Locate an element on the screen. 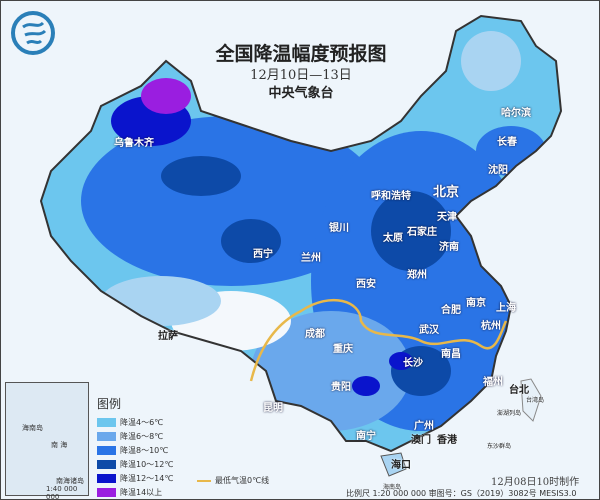 The height and width of the screenshot is (500, 600). city-label: 兰州 is located at coordinates (311, 258).